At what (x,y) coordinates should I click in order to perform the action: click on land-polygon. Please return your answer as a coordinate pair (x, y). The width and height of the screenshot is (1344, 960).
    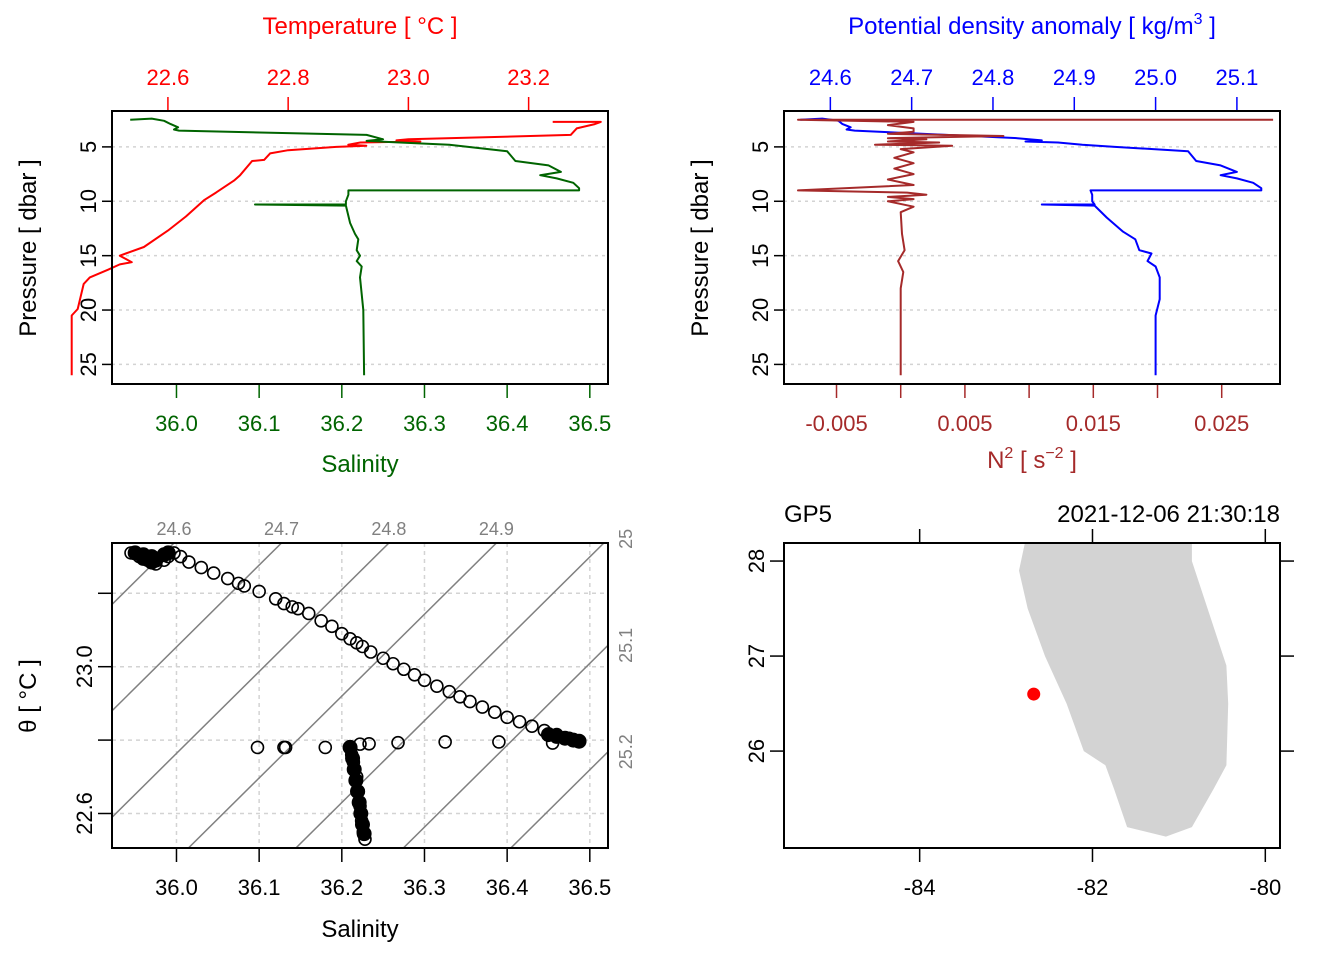
    Looking at the image, I should click on (1124, 690).